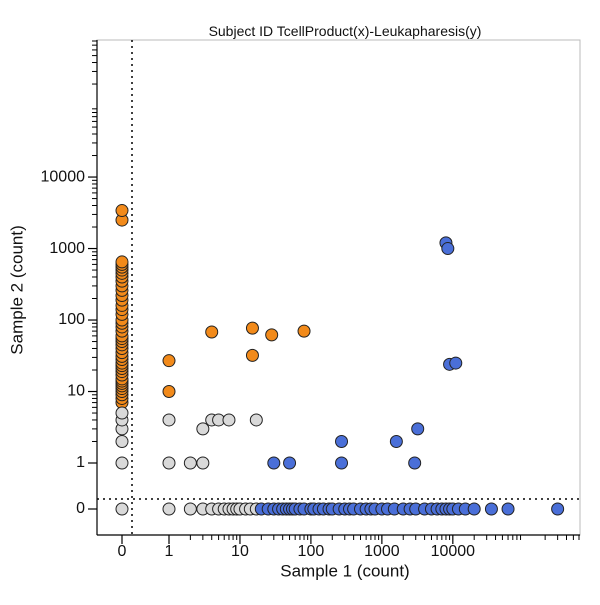 This screenshot has width=600, height=605. Describe the element at coordinates (122, 551) in the screenshot. I see `x-tick-label: 0` at that location.